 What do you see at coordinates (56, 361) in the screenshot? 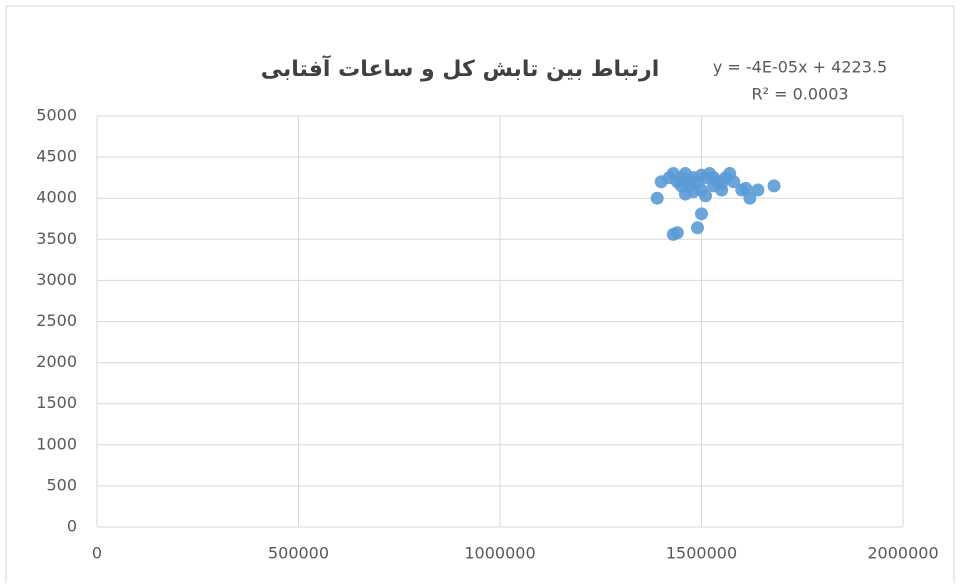
I see `y-tick-label: 2000` at bounding box center [56, 361].